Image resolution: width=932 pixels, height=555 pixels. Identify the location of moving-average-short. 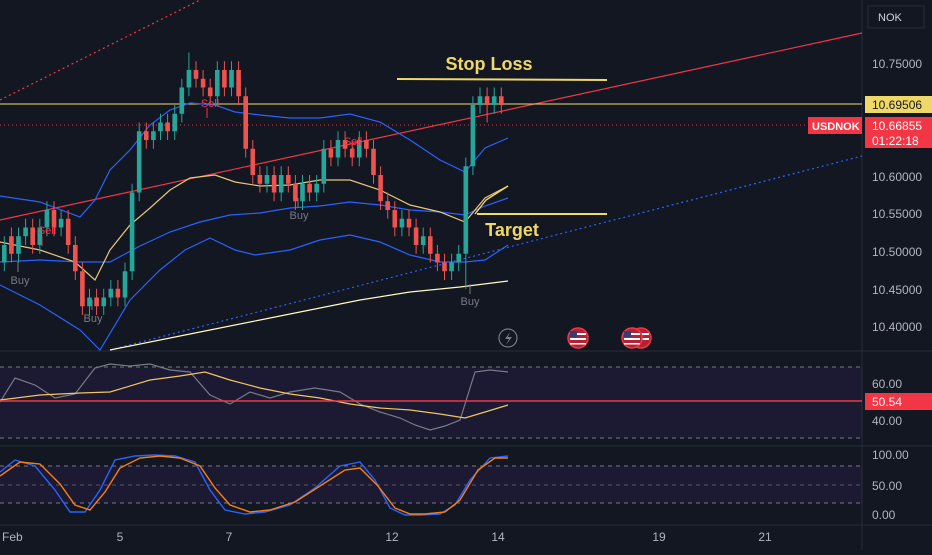
(254, 227).